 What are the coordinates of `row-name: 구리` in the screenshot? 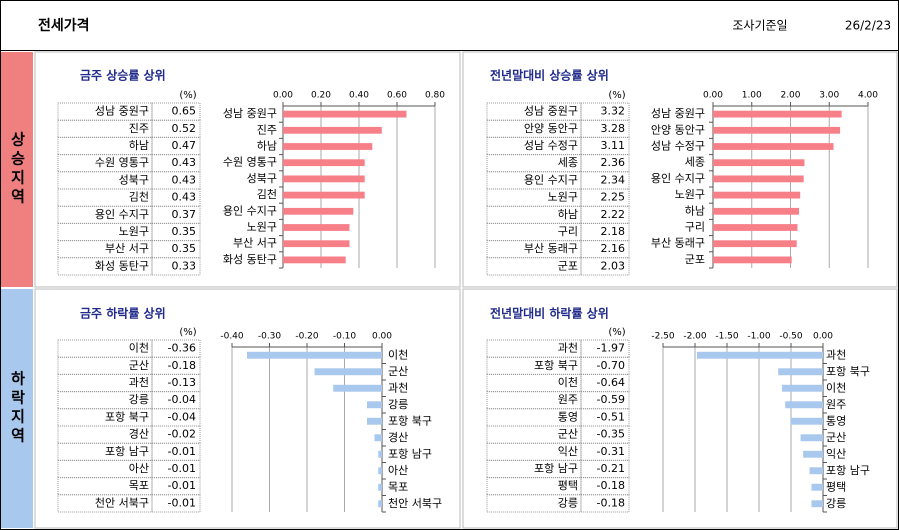 It's located at (568, 231).